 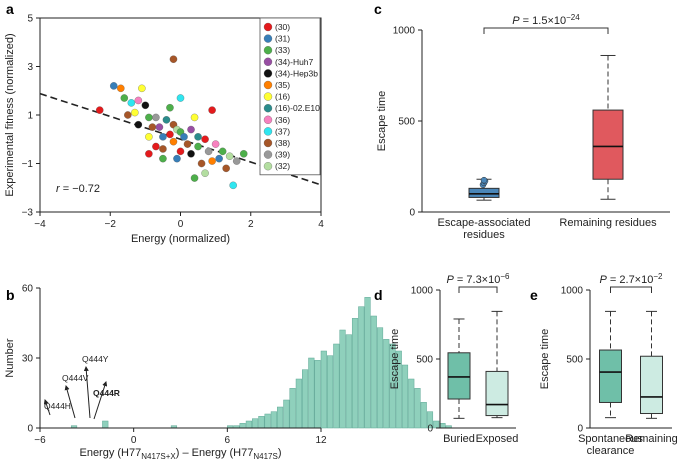 What do you see at coordinates (28, 213) in the screenshot?
I see `y-tick-label: −3` at bounding box center [28, 213].